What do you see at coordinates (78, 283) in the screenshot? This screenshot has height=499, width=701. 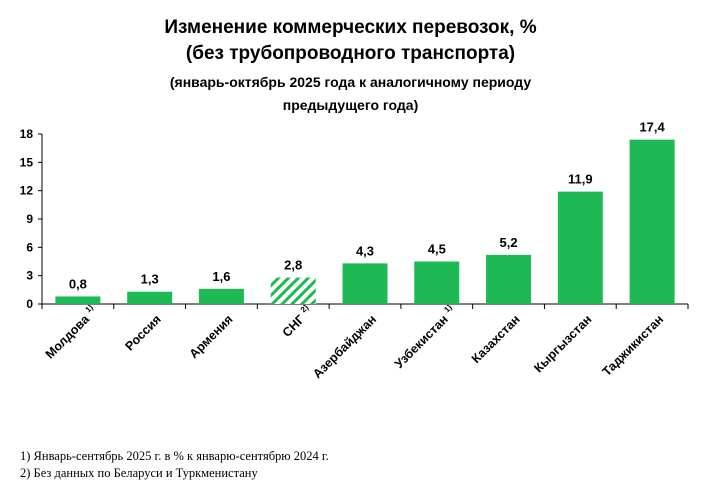 I see `data-label: 0,8` at bounding box center [78, 283].